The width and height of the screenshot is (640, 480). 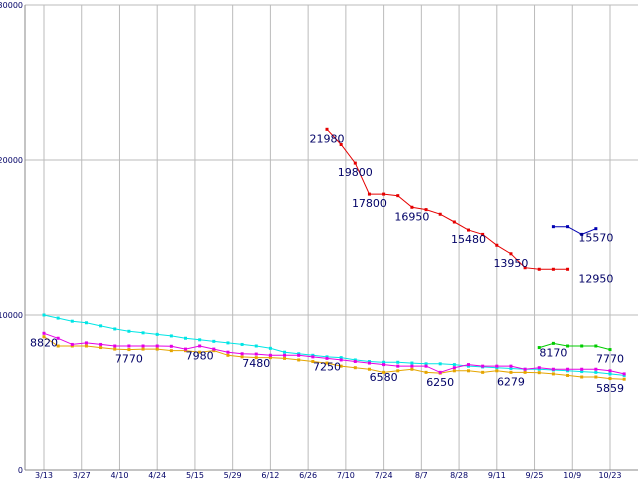 What do you see at coordinates (11, 160) in the screenshot?
I see `y-tick-label: 20000` at bounding box center [11, 160].